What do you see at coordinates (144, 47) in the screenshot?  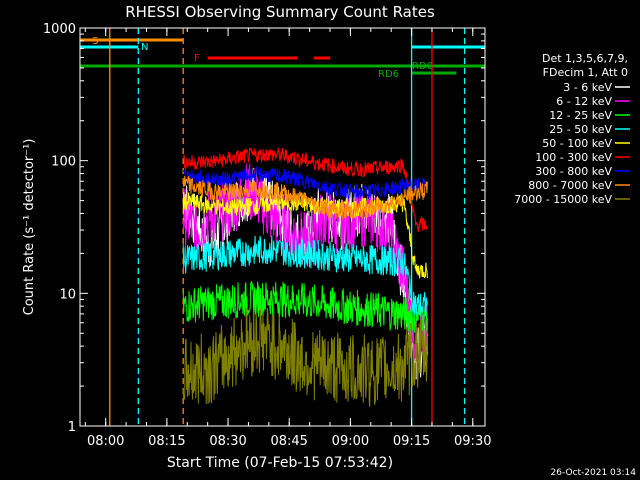 I see `label-n: N` at bounding box center [144, 47].